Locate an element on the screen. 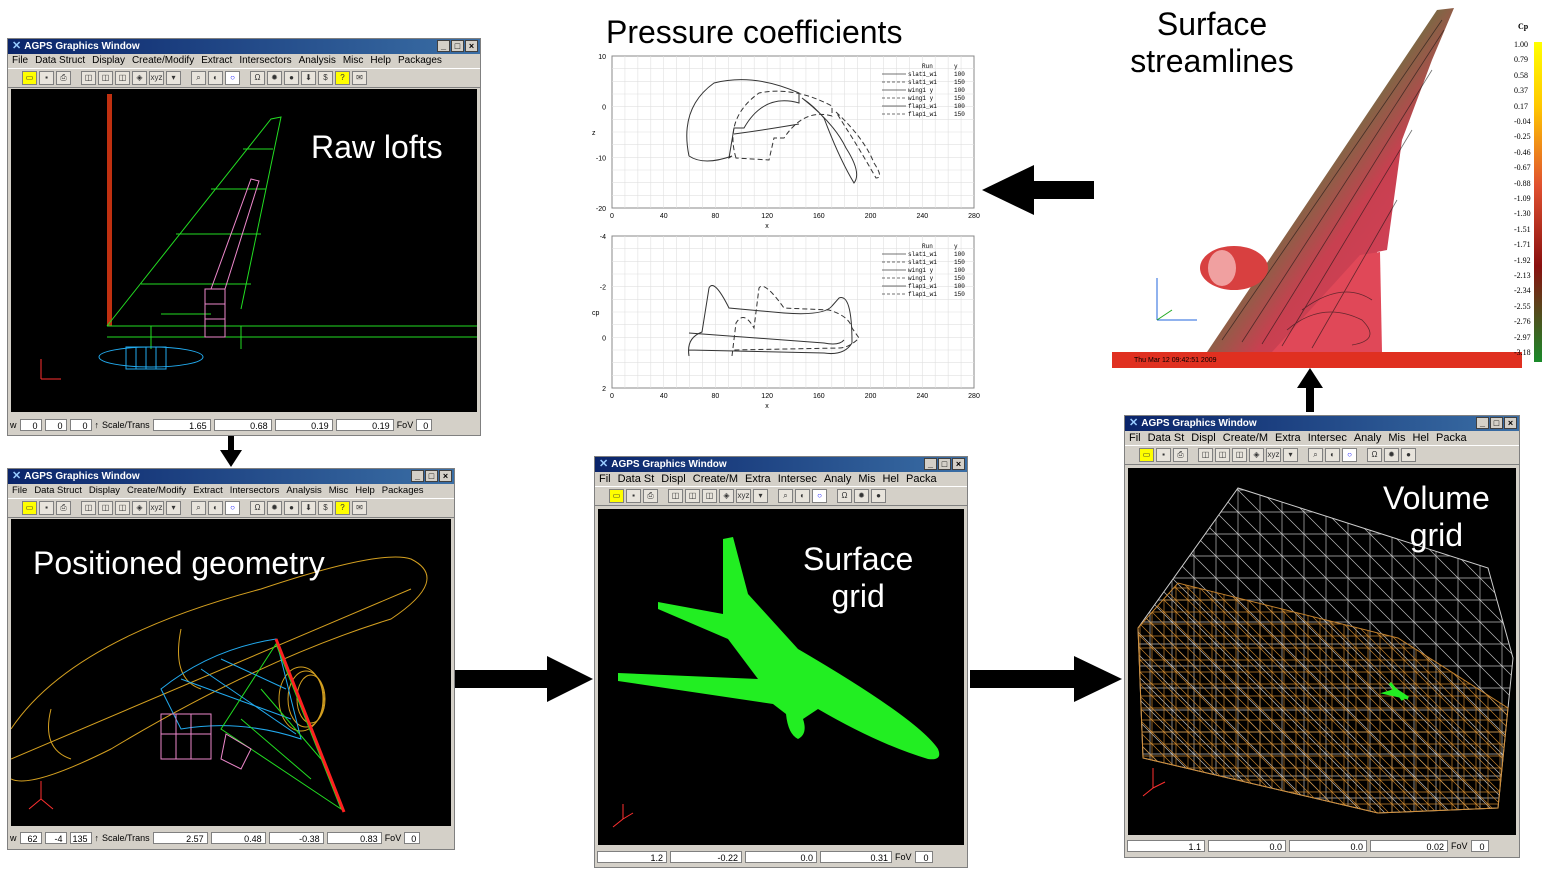 This screenshot has width=1547, height=870. menu-data-struct: Data St is located at coordinates (636, 479).